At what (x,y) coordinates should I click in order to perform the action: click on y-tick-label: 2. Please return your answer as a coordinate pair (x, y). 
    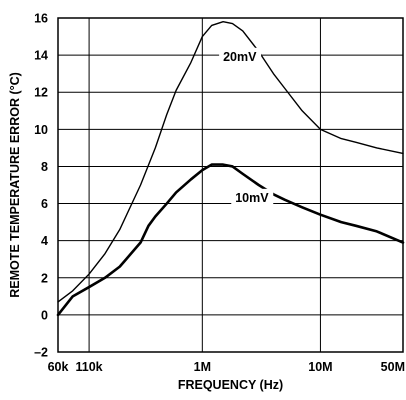
    Looking at the image, I should click on (44, 278).